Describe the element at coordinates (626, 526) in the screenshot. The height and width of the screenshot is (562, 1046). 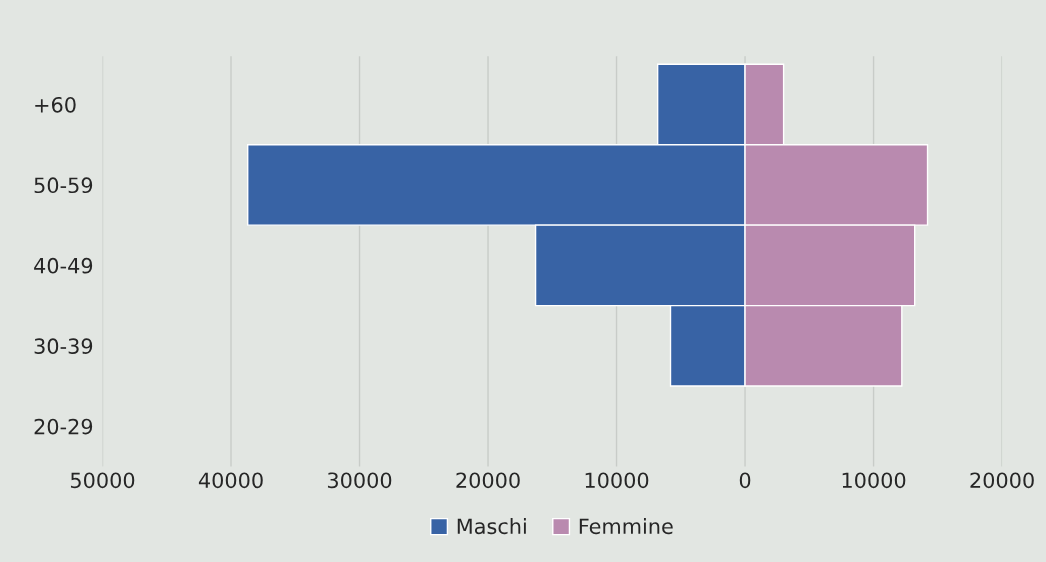
I see `legend-label: Femmine` at that location.